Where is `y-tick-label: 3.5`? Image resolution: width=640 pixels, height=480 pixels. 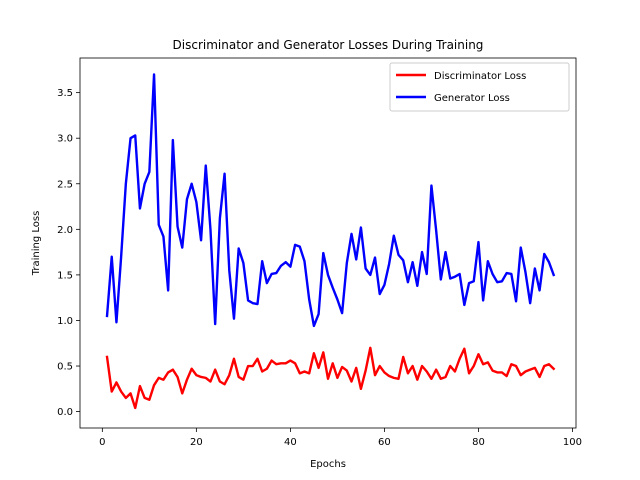 y-tick-label: 3.5 is located at coordinates (65, 93).